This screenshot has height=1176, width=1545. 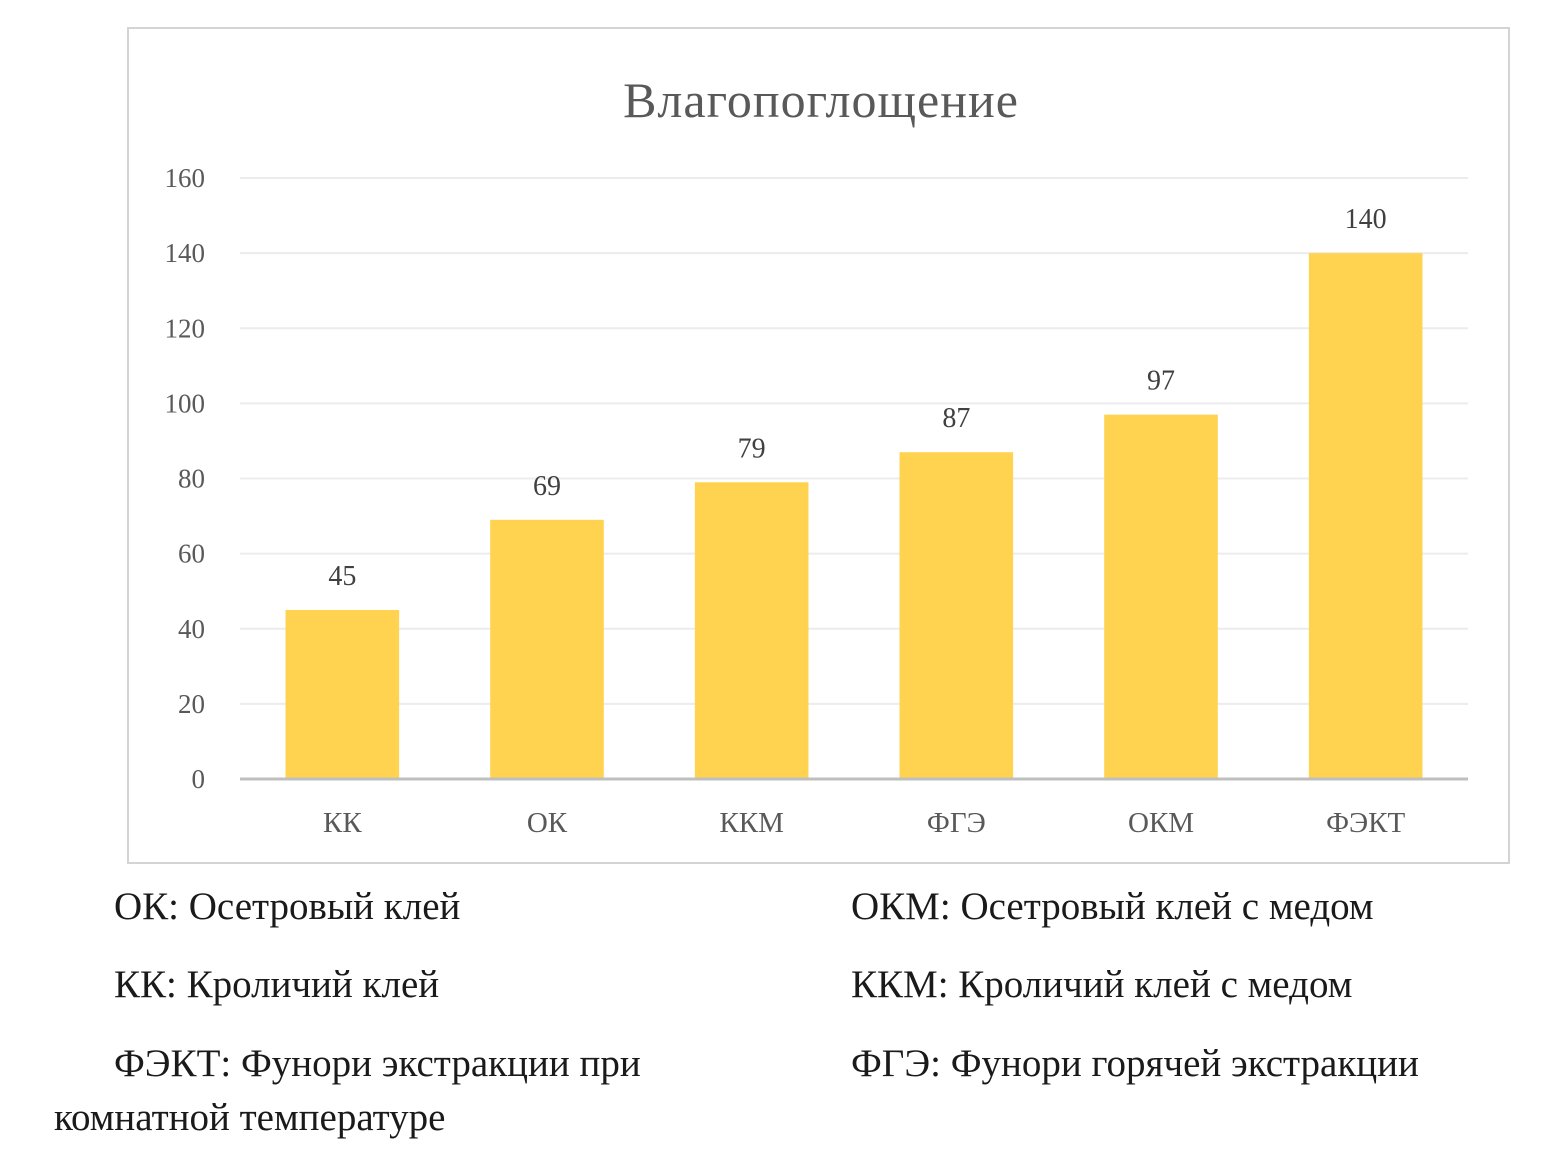 What do you see at coordinates (1135, 1063) in the screenshot?
I see `note-fge: ФГЭ: Фунори горячей экстракции` at bounding box center [1135, 1063].